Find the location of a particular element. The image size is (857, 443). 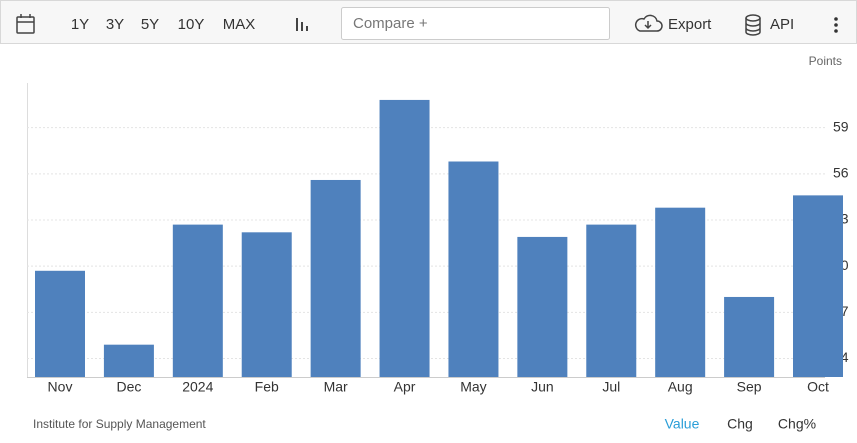

y-axis-unit: Points is located at coordinates (825, 61).